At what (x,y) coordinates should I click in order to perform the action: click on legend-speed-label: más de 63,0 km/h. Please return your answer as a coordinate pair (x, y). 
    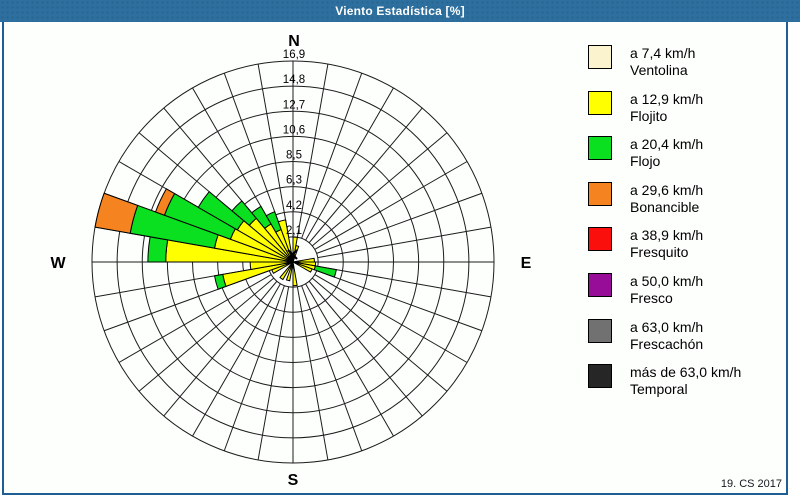
    Looking at the image, I should click on (686, 372).